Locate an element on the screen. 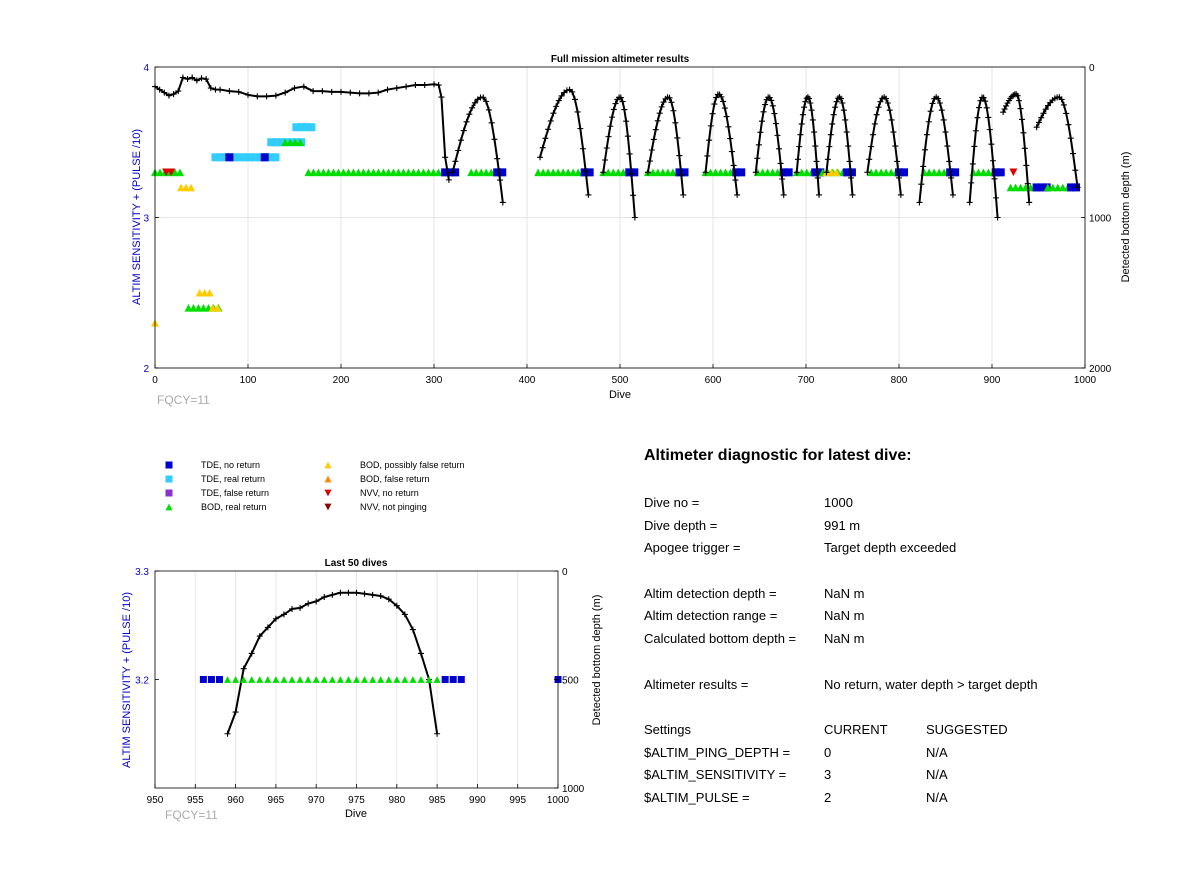 The width and height of the screenshot is (1200, 885). det-depth-row: Altim detection depth = NaN m is located at coordinates (904, 597).